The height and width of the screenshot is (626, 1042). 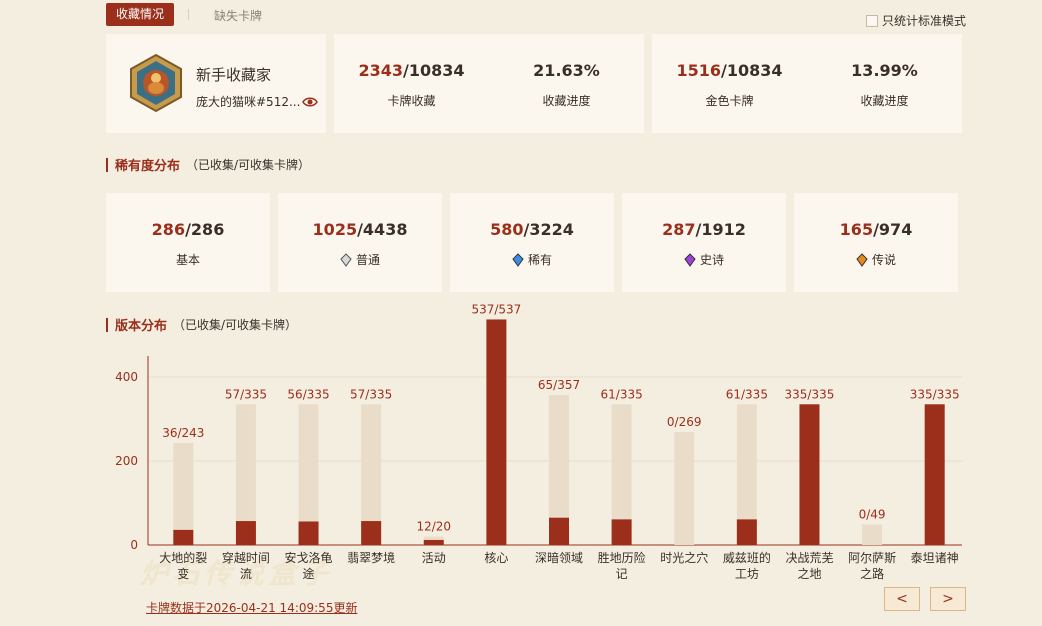 I want to click on golden-progress-label: 收藏进度, so click(x=884, y=101).